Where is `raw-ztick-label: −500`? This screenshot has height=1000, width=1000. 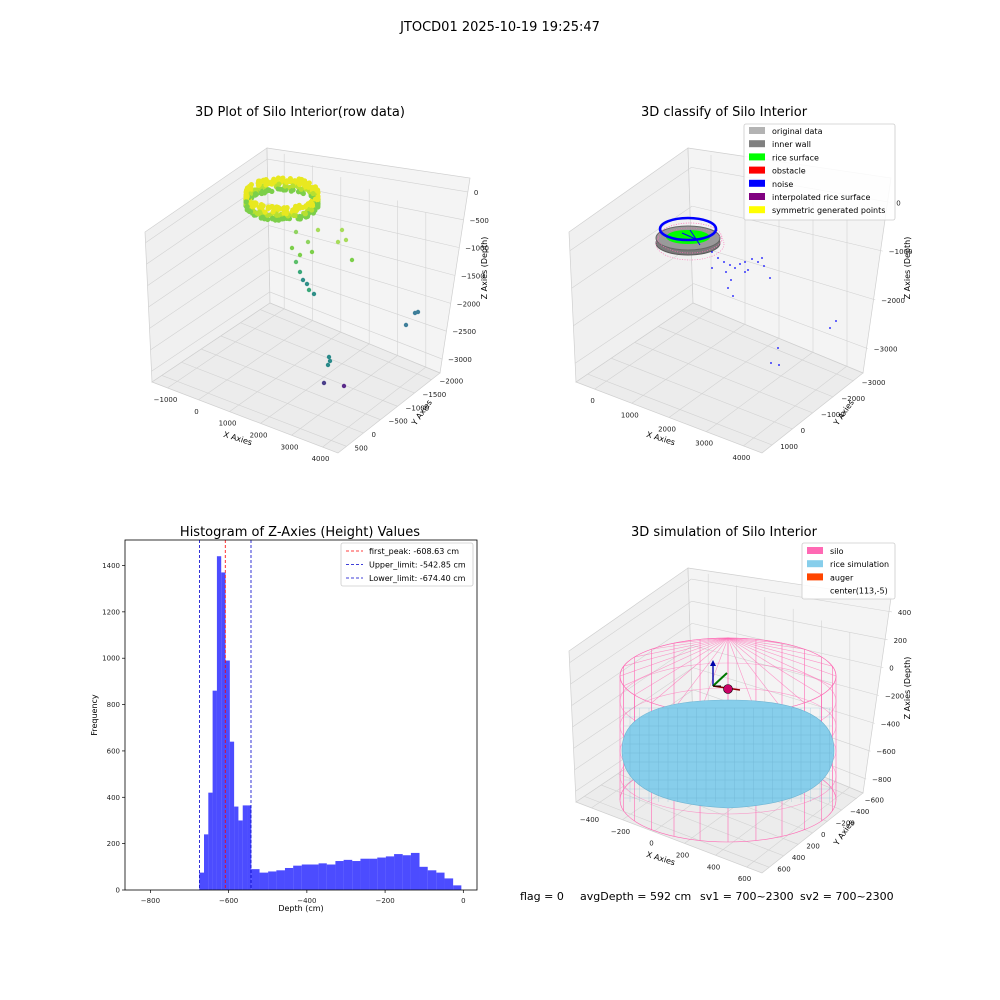
raw-ztick-label: −500 is located at coordinates (479, 221).